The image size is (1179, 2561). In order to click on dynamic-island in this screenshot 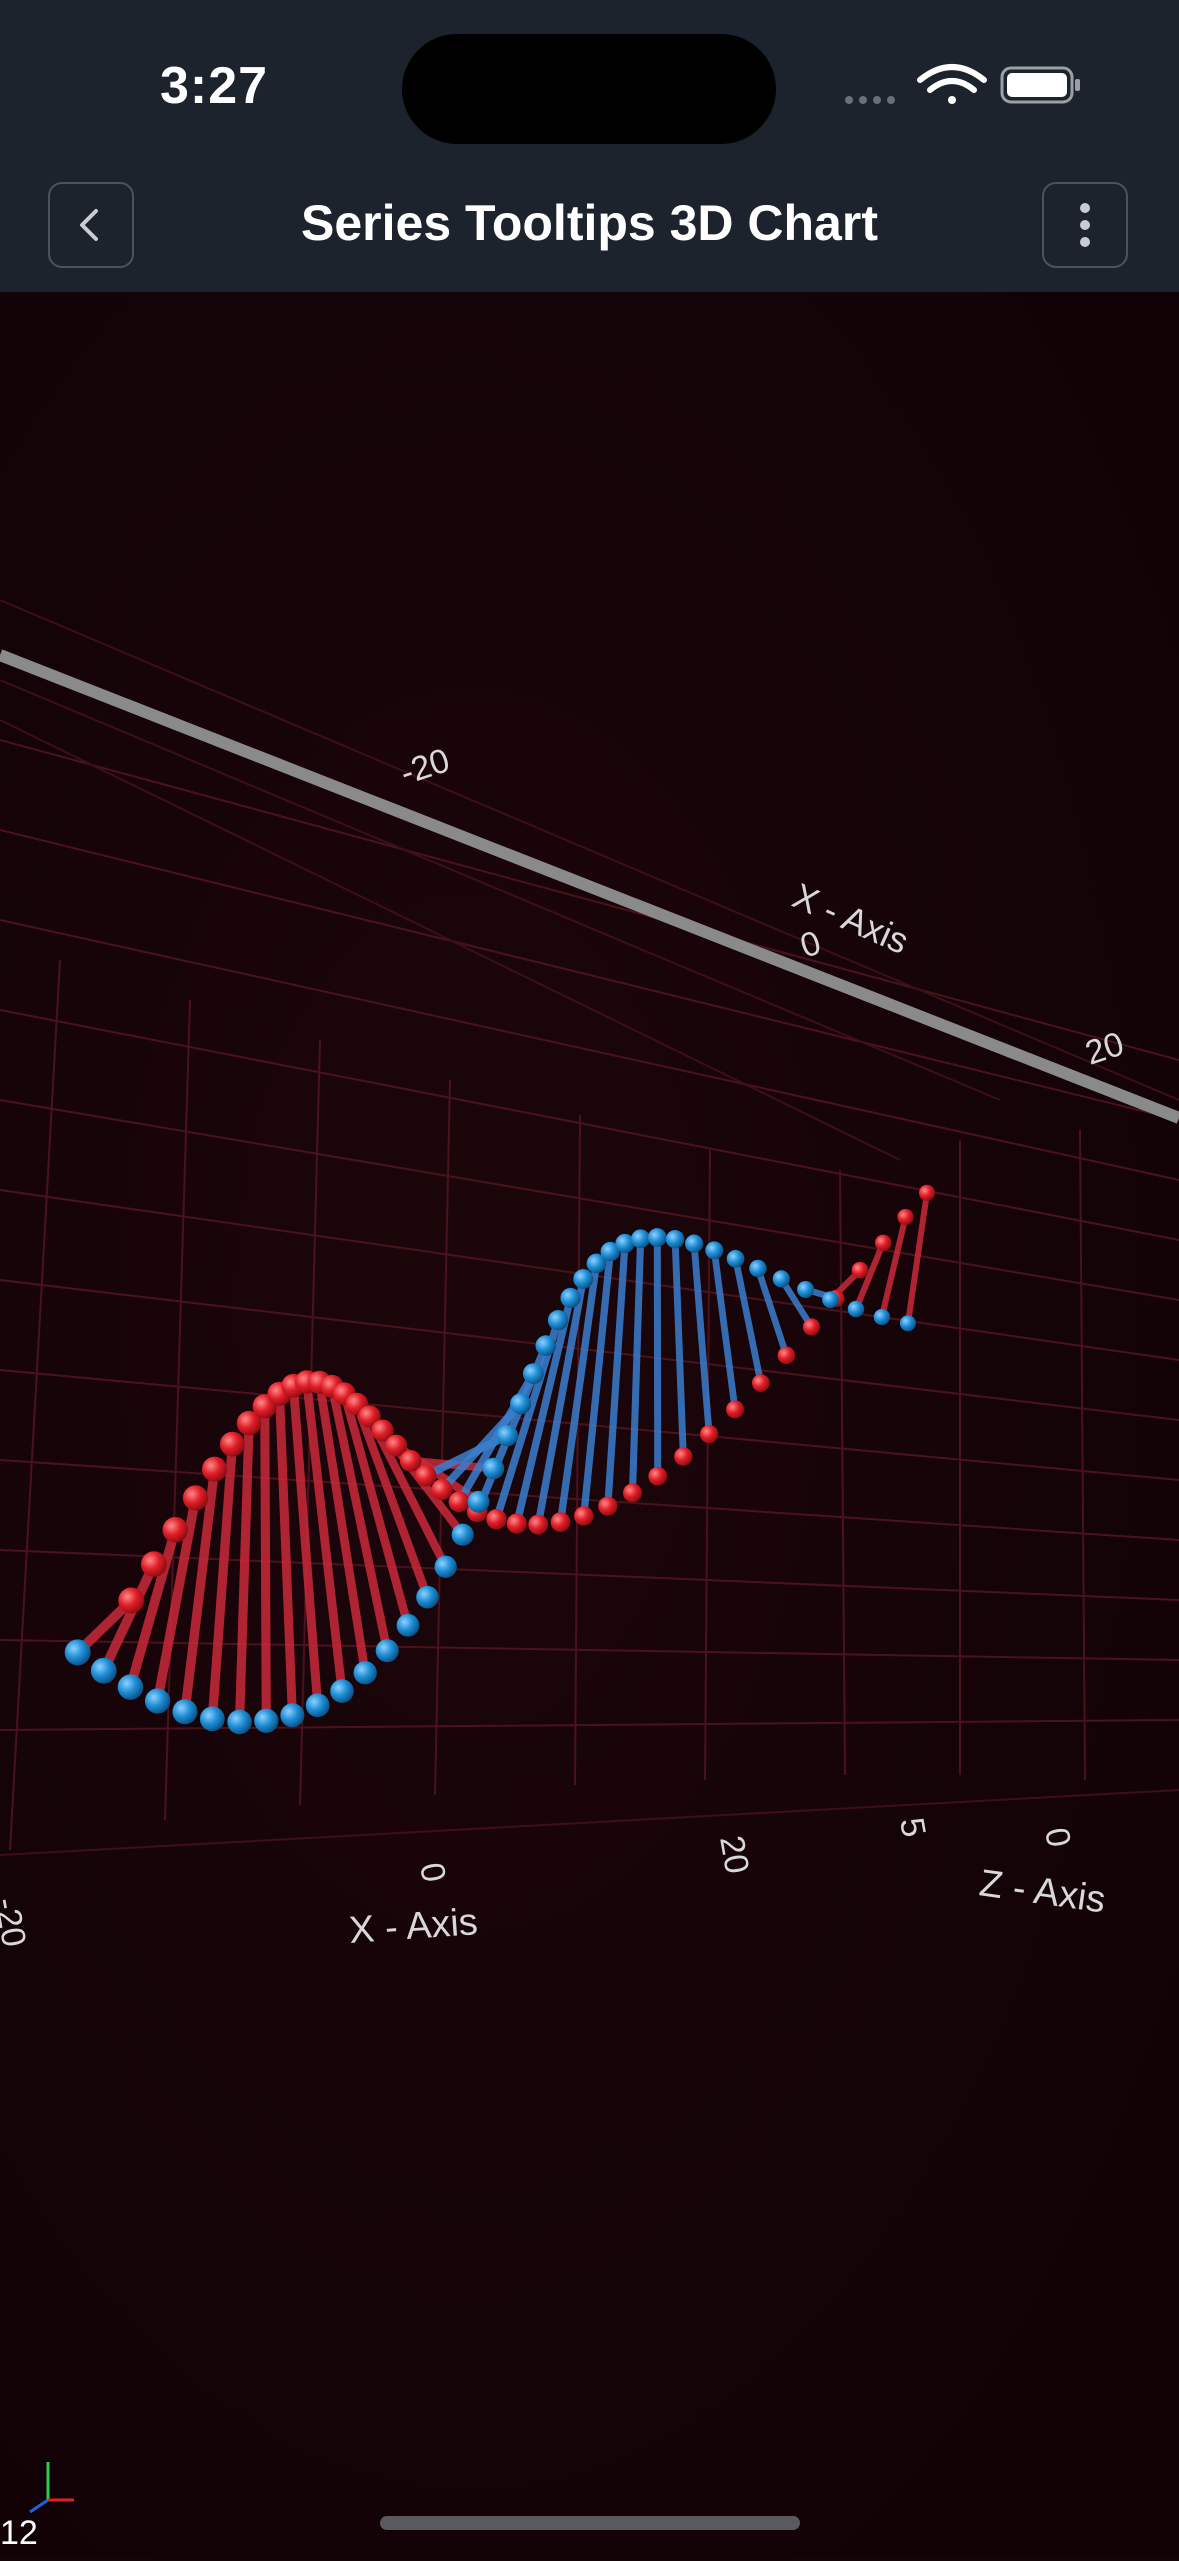, I will do `click(589, 89)`.